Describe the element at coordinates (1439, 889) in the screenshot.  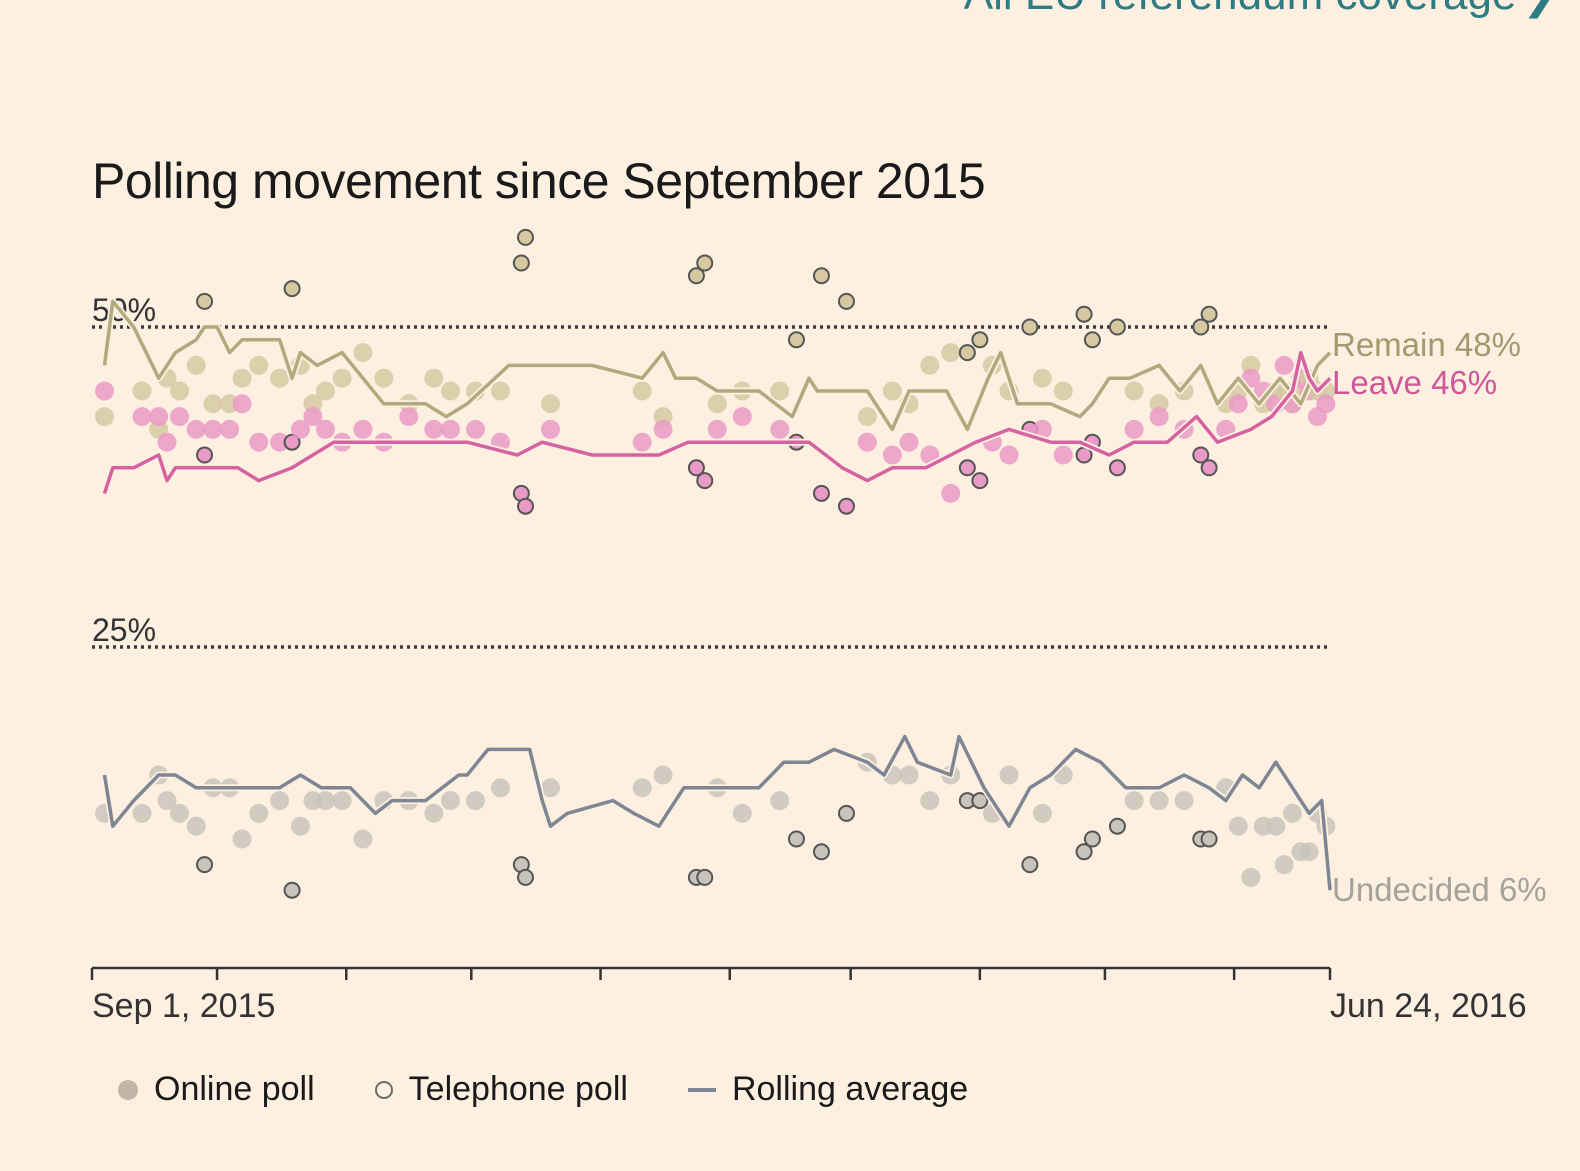
I see `end-label-undecided: Undecided 6%` at that location.